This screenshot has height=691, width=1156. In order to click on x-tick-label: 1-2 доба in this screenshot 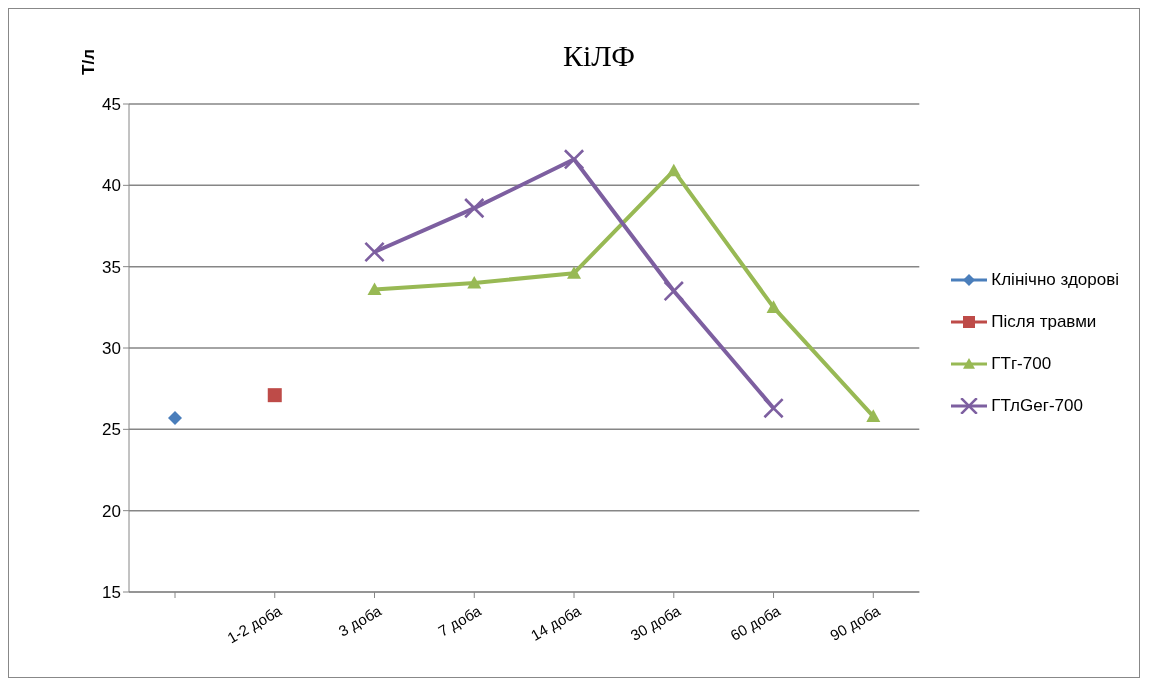, I will do `click(254, 624)`.